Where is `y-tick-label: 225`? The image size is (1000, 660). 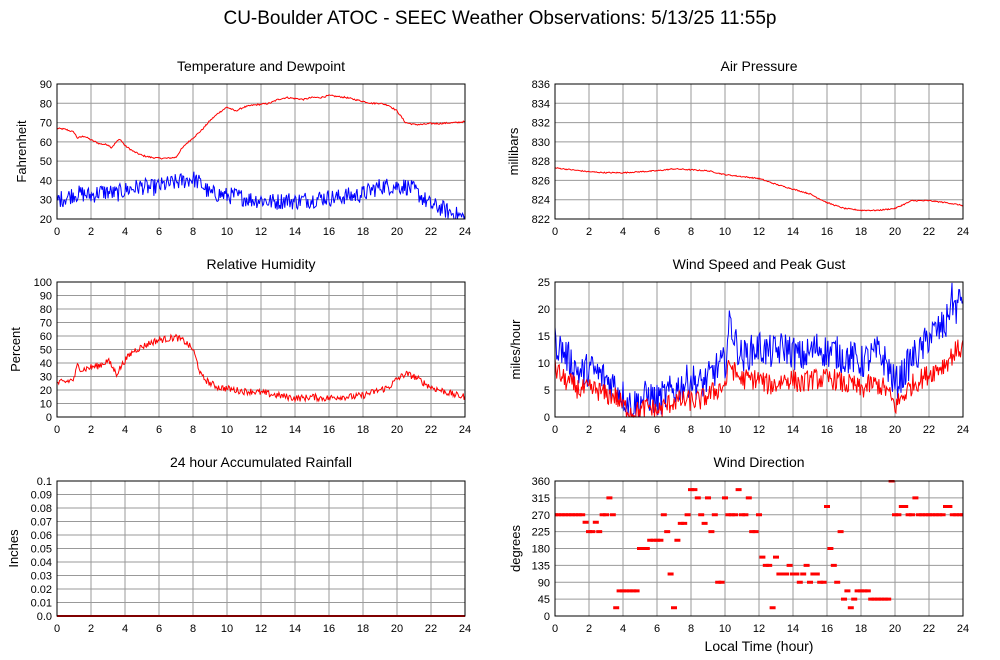
y-tick-label: 225 is located at coordinates (541, 533).